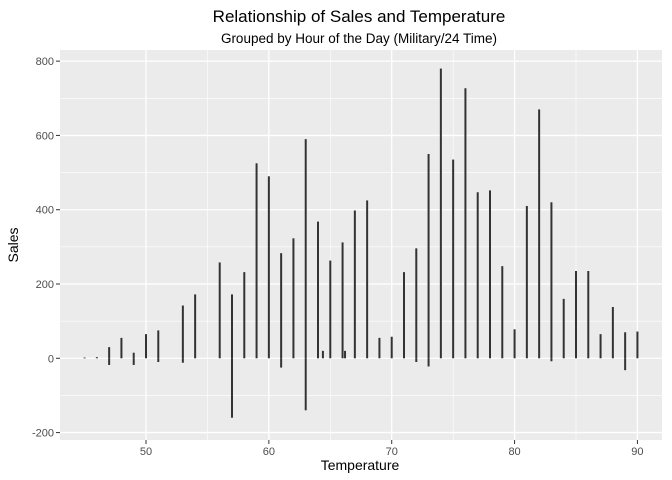 This screenshot has width=672, height=480. What do you see at coordinates (45, 136) in the screenshot?
I see `y-tick-label: 600` at bounding box center [45, 136].